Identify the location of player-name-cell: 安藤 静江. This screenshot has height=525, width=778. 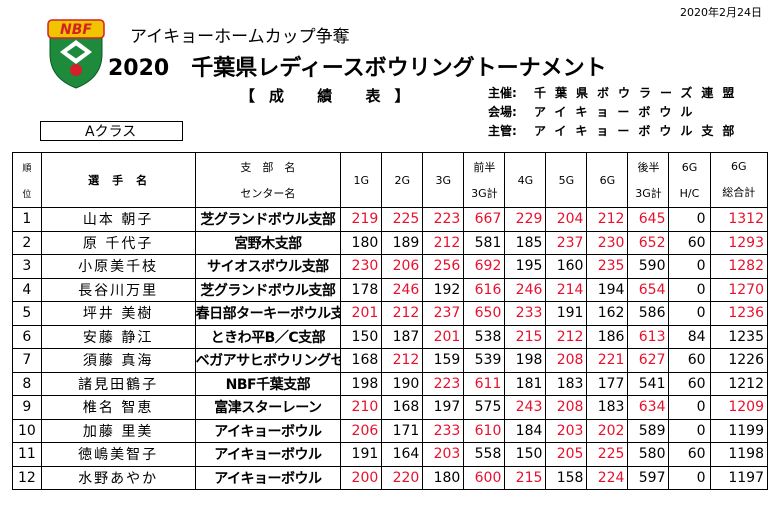
(118, 336).